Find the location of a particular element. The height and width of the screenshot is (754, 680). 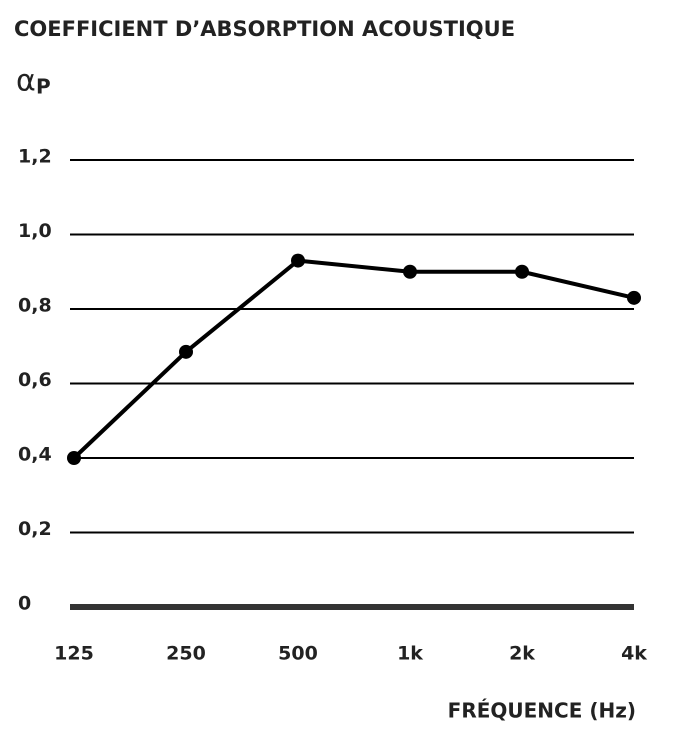

y-tick-label: 0,2 is located at coordinates (35, 529).